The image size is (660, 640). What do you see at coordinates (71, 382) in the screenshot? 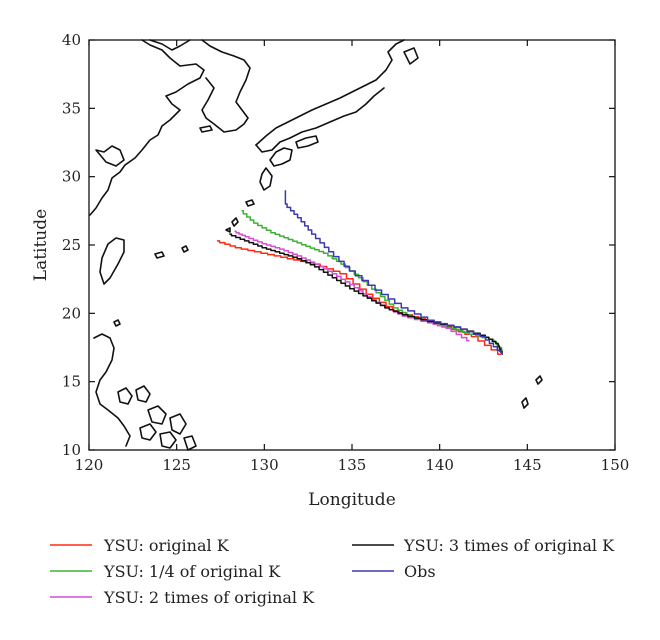
I see `y-tick-label: 15` at bounding box center [71, 382].